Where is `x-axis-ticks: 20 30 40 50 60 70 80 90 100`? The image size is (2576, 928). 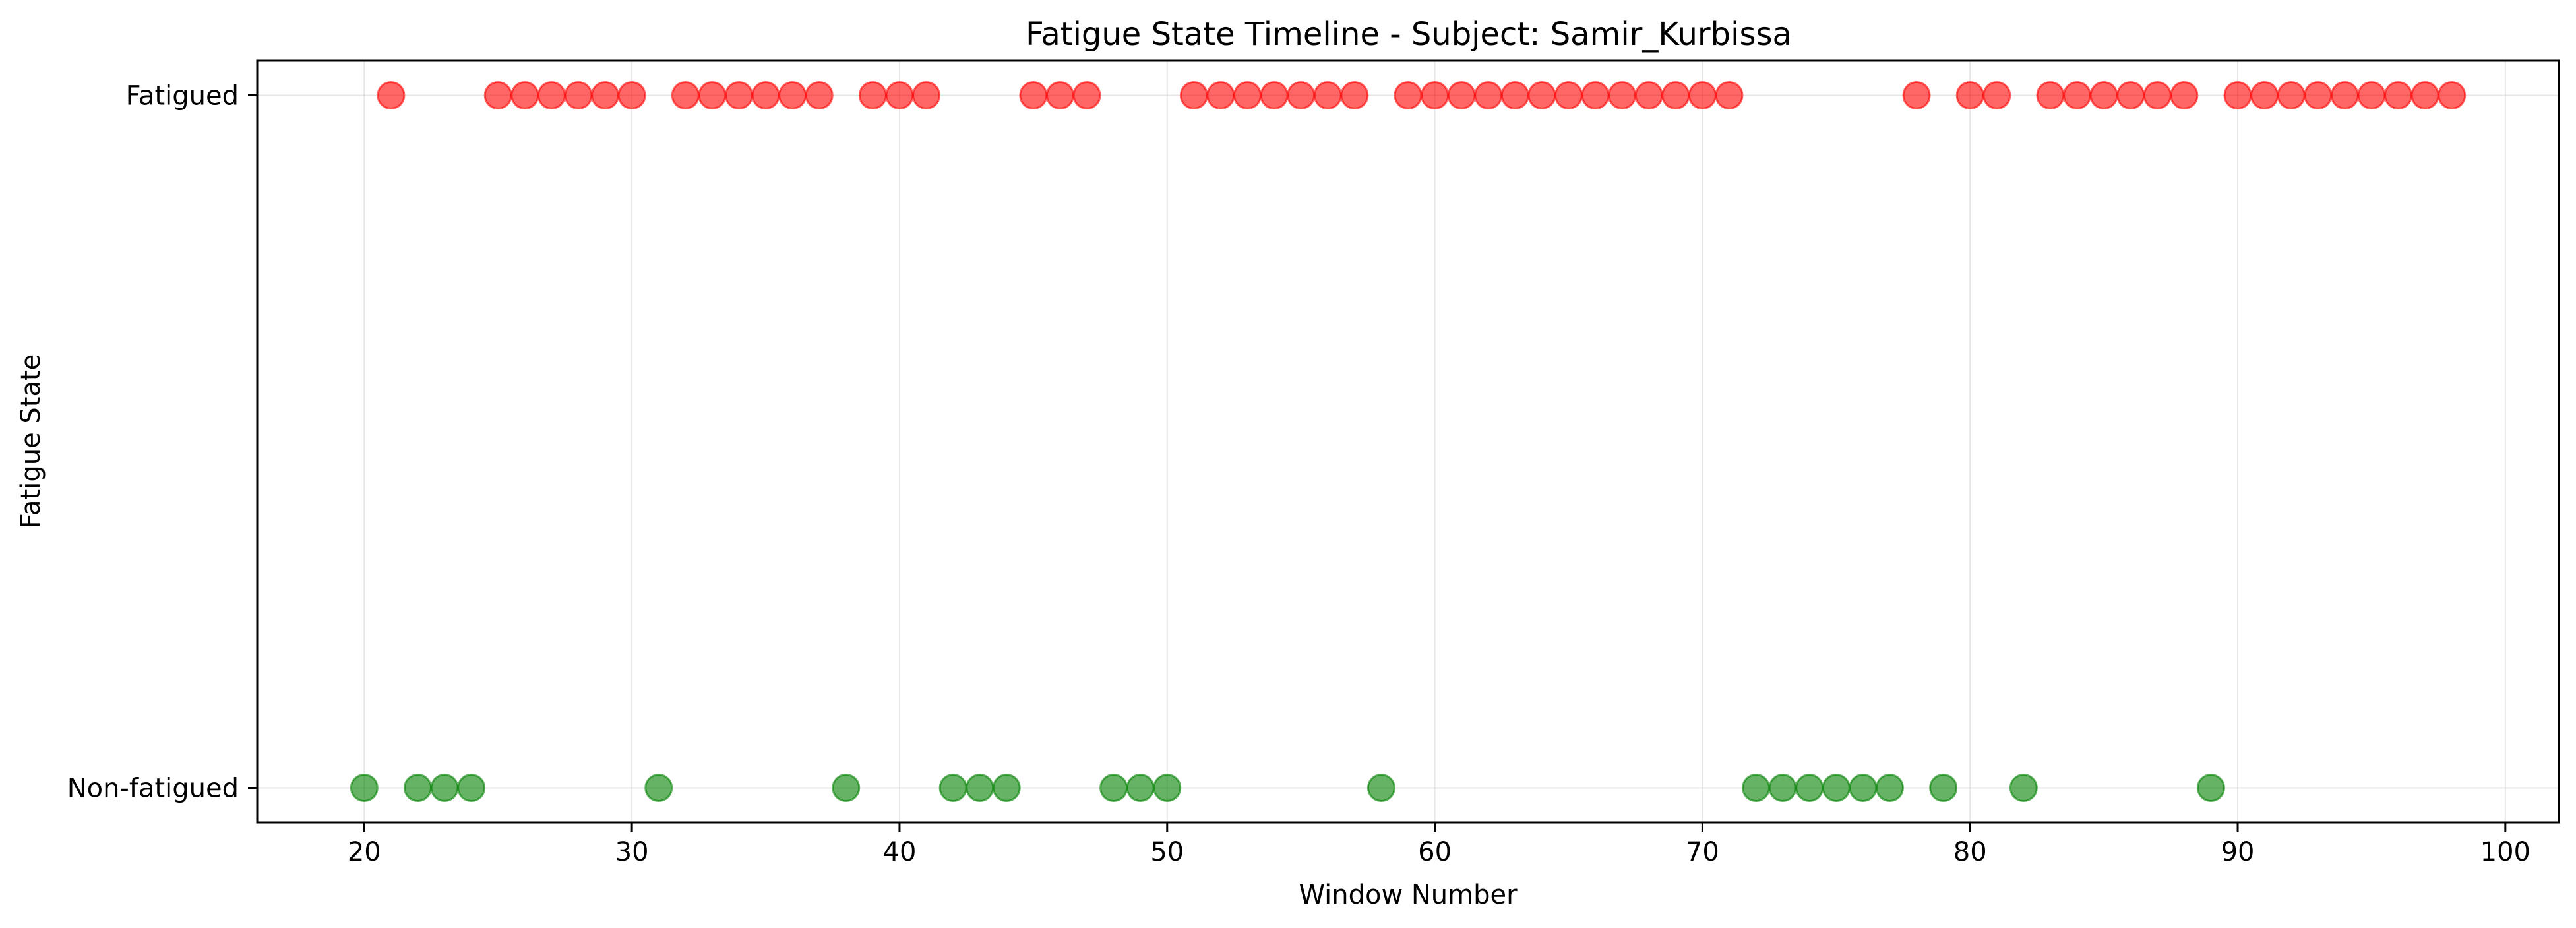
x-axis-ticks: 20 30 40 50 60 70 80 90 100 is located at coordinates (1439, 845).